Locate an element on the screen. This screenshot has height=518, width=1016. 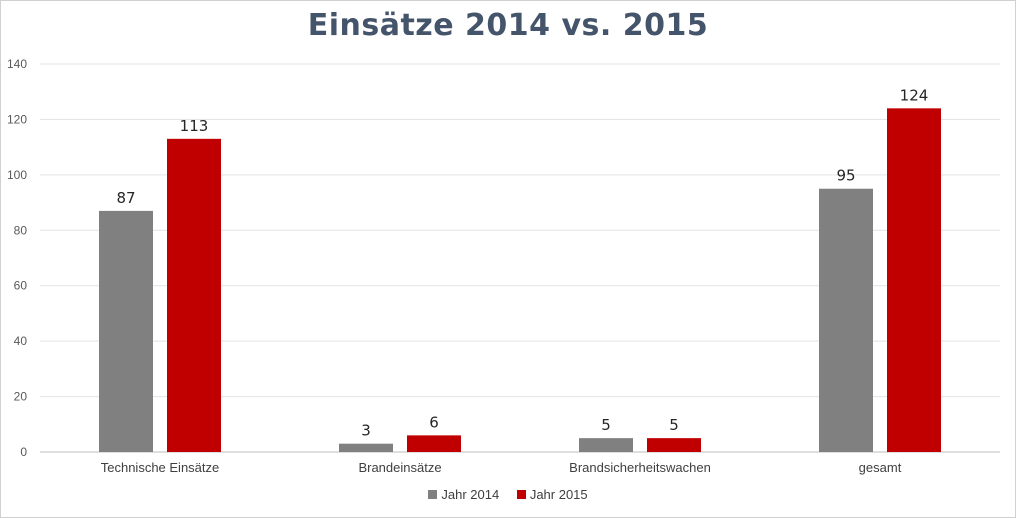
y-tick-label: 20 is located at coordinates (21, 397).